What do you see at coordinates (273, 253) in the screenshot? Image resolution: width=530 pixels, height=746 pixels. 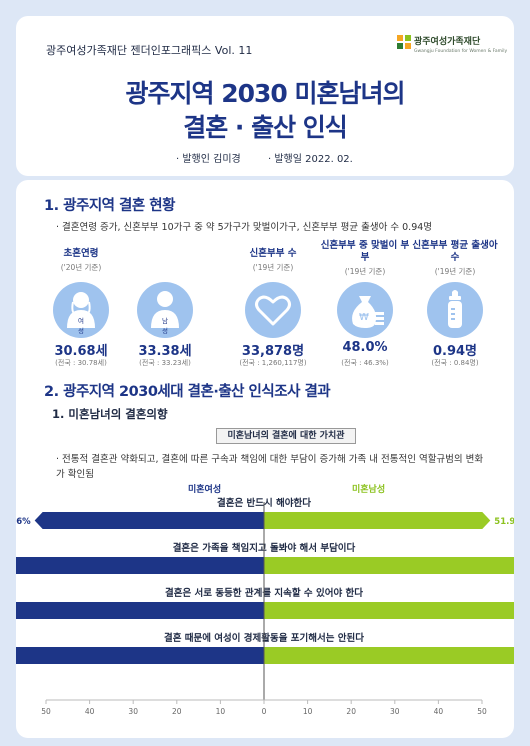 I see `stat-label: 신혼부부 수` at bounding box center [273, 253].